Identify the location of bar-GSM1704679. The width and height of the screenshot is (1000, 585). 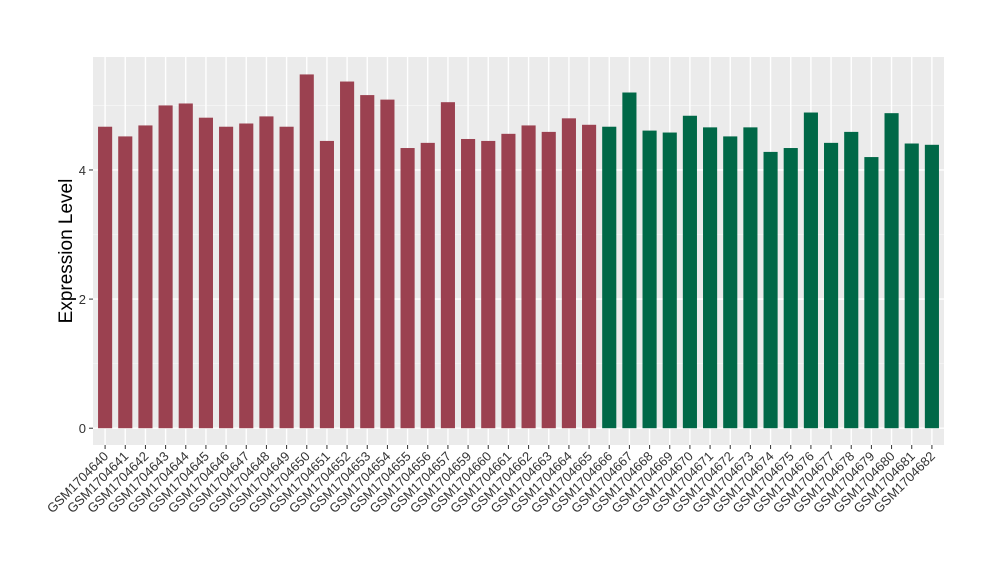
(871, 293).